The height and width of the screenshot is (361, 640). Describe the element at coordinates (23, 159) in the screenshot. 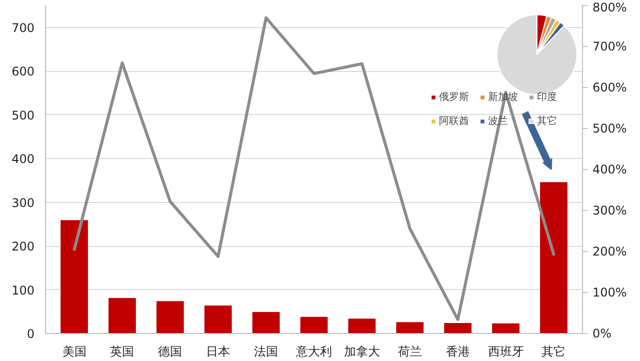

I see `y-tick-label: 400` at that location.